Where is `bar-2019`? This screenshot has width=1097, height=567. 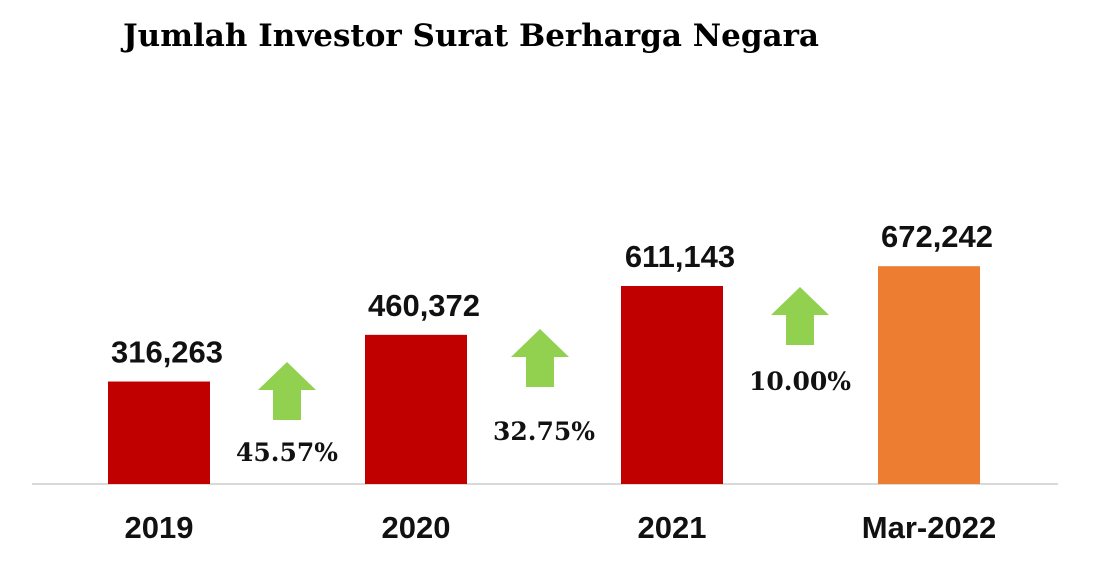 bar-2019 is located at coordinates (159, 432).